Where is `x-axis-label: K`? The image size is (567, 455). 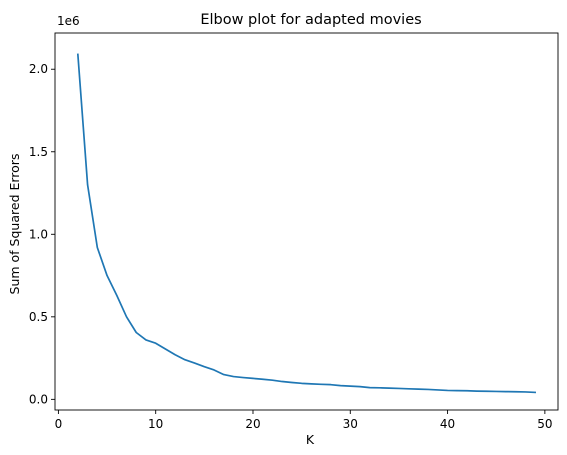 x-axis-label: K is located at coordinates (310, 439).